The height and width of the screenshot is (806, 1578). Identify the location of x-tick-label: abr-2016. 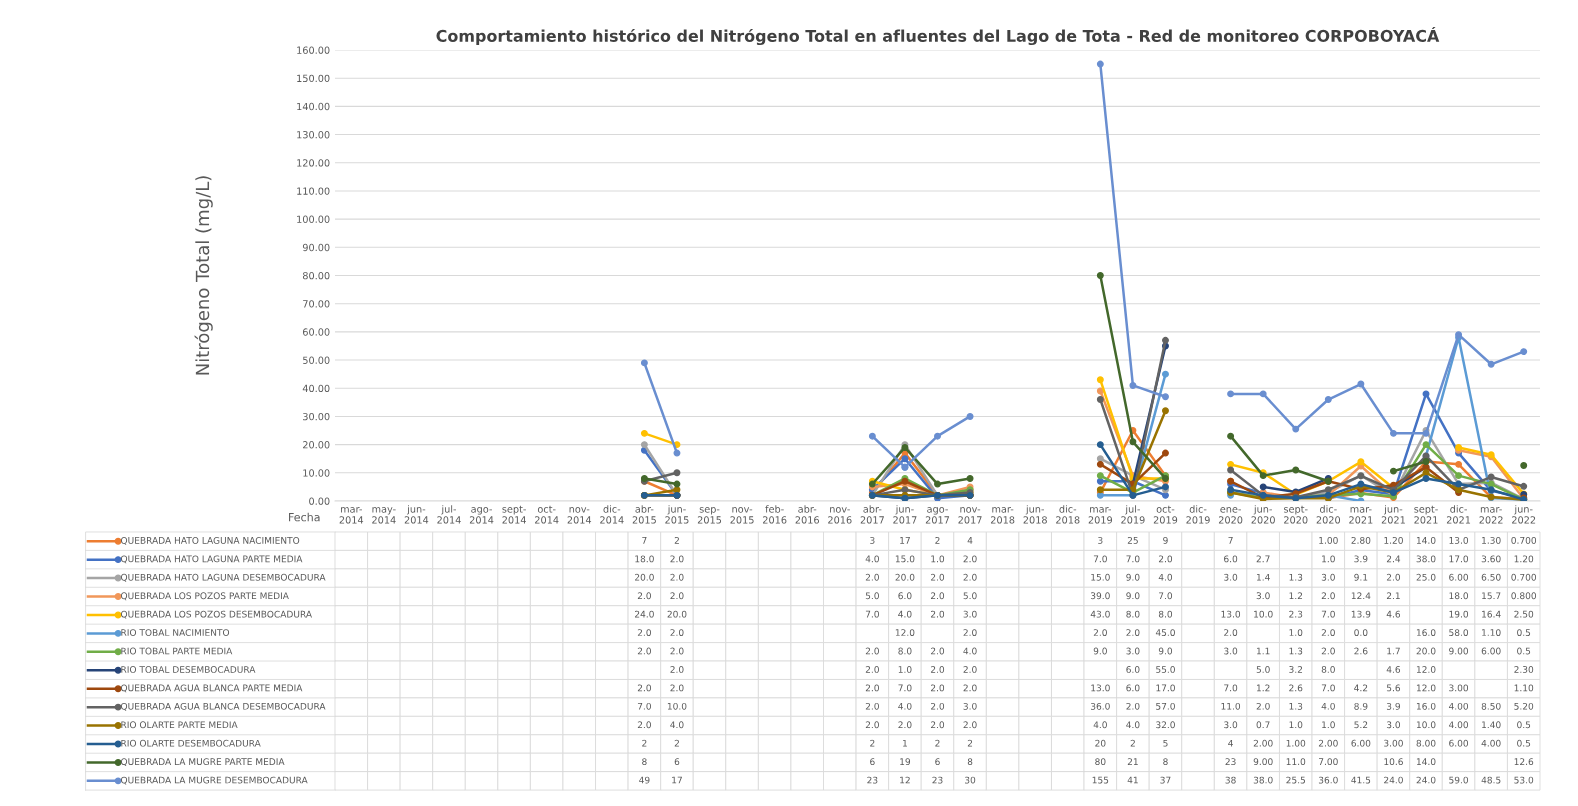
(807, 514).